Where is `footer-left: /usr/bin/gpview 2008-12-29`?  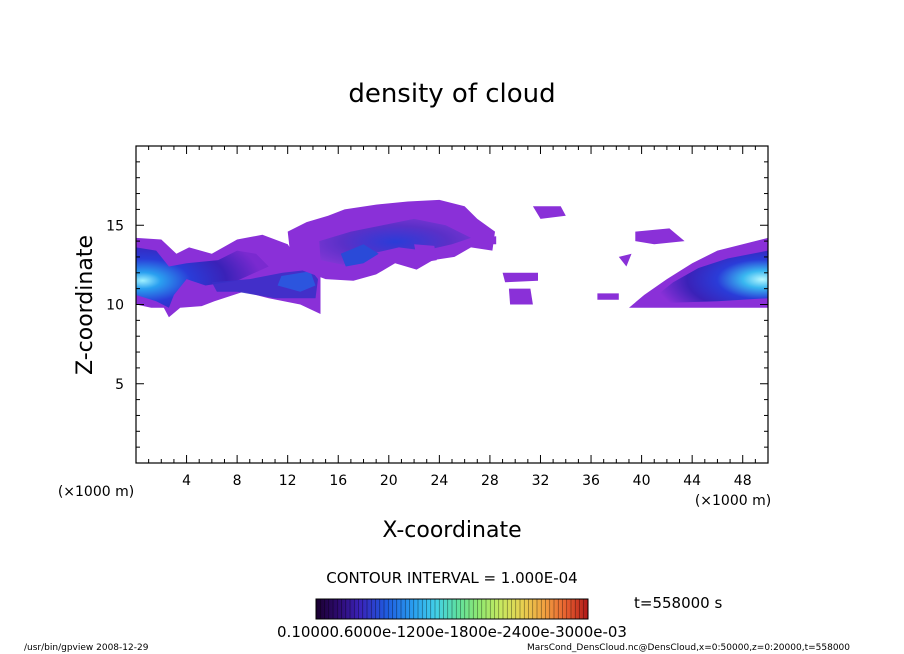 footer-left: /usr/bin/gpview 2008-12-29 is located at coordinates (86, 648).